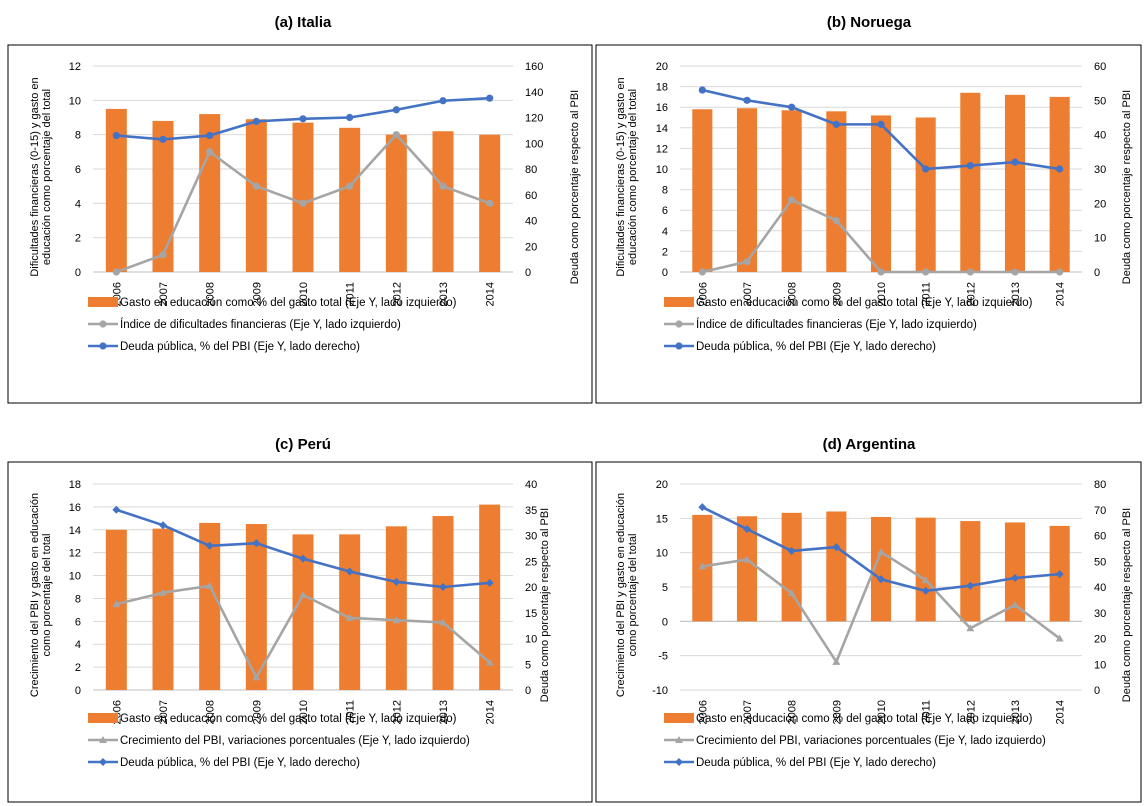  What do you see at coordinates (662, 519) in the screenshot?
I see `y-left-tick-label: 15` at bounding box center [662, 519].